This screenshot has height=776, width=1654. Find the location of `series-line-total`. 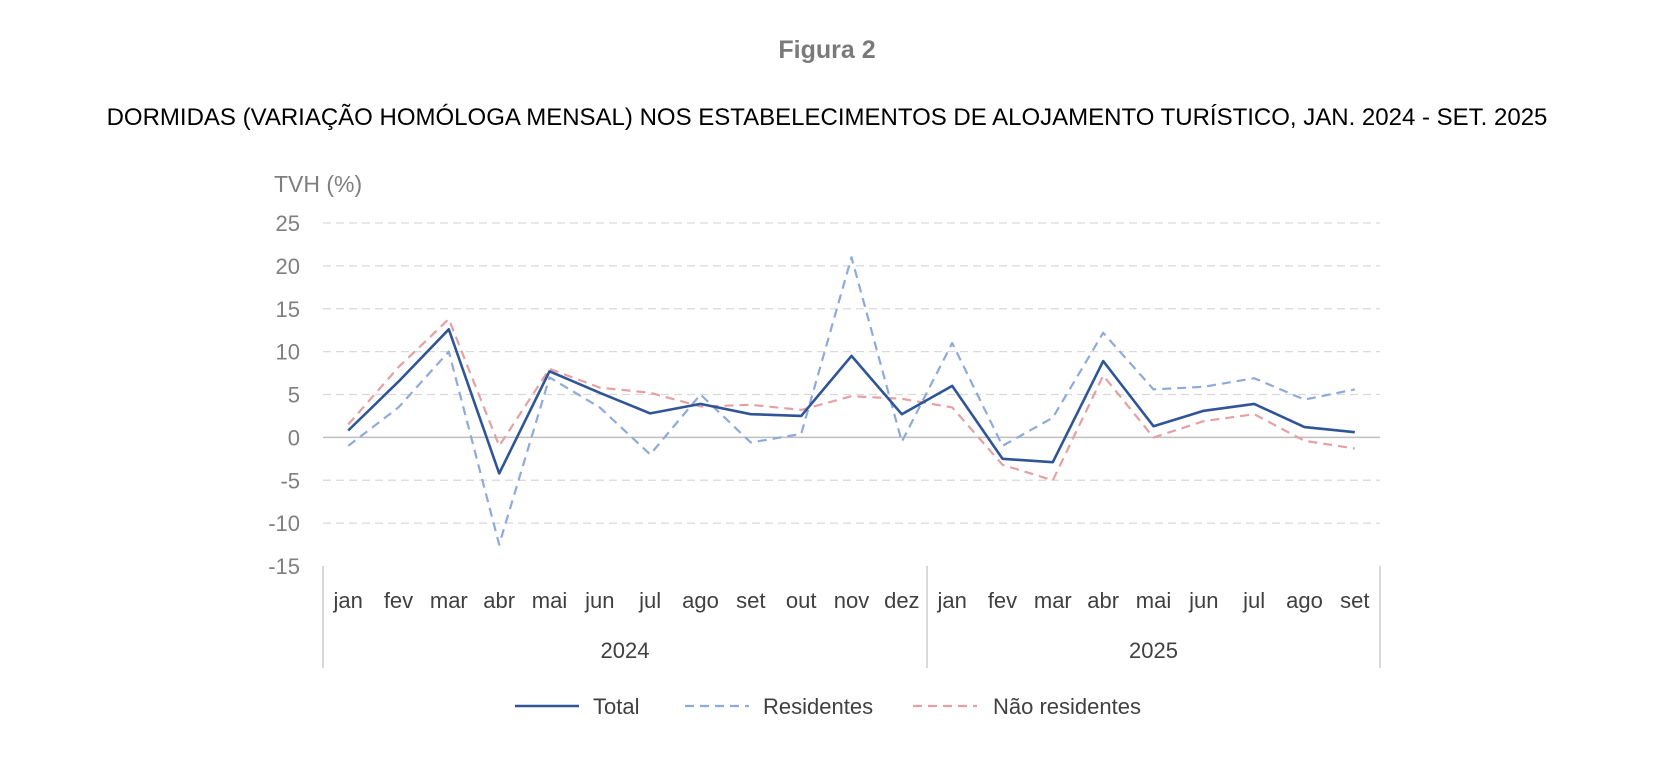

series-line-total is located at coordinates (851, 401).